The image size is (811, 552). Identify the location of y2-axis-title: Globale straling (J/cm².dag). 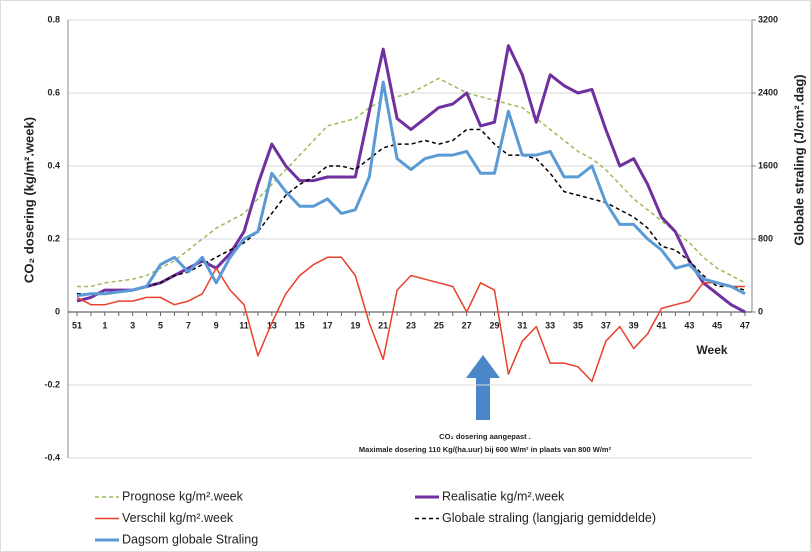
(798, 159).